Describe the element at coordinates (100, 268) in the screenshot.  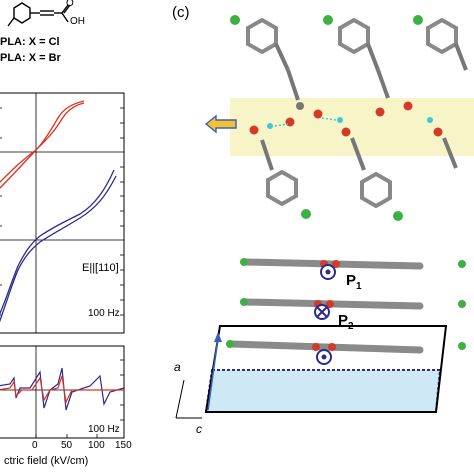
I see `field-direction-label: E||[110]` at that location.